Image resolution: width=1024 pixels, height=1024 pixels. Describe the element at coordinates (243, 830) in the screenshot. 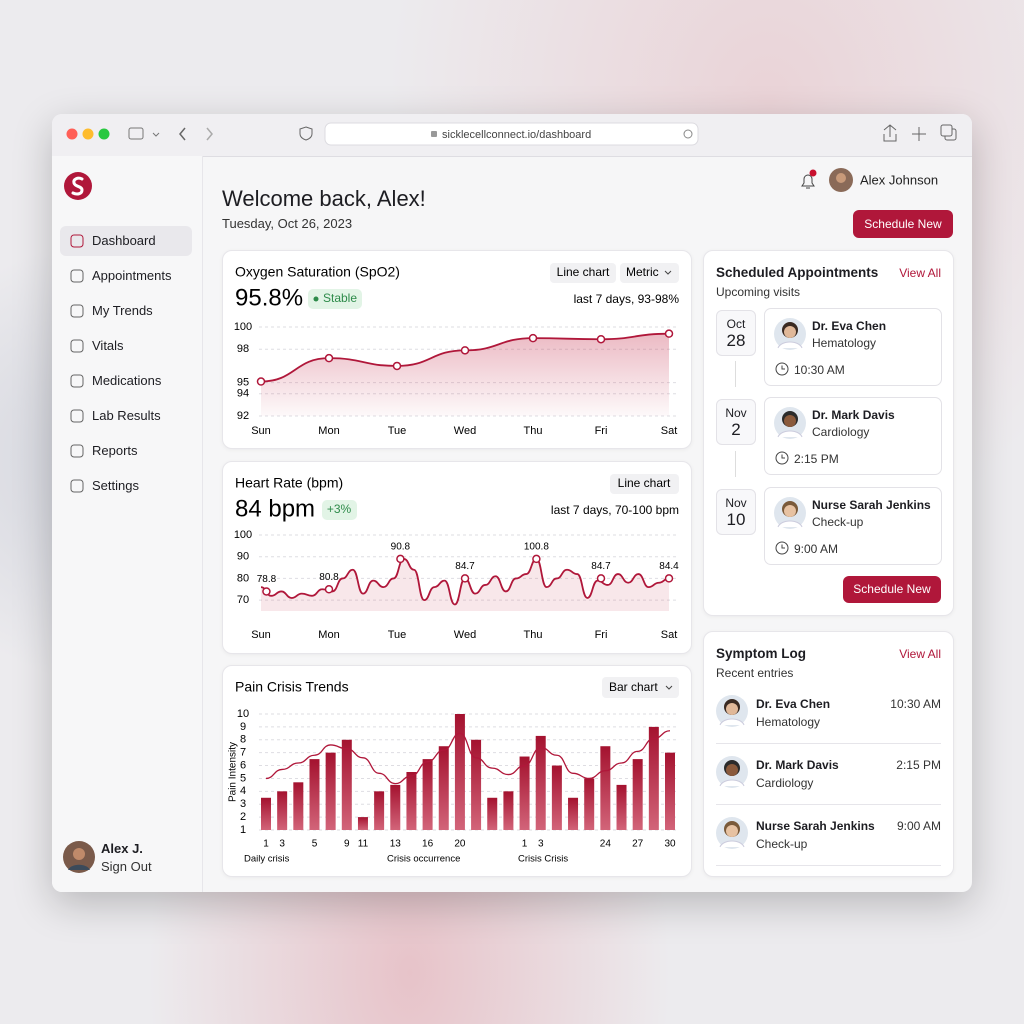

I see `y-tick-label: 1` at that location.